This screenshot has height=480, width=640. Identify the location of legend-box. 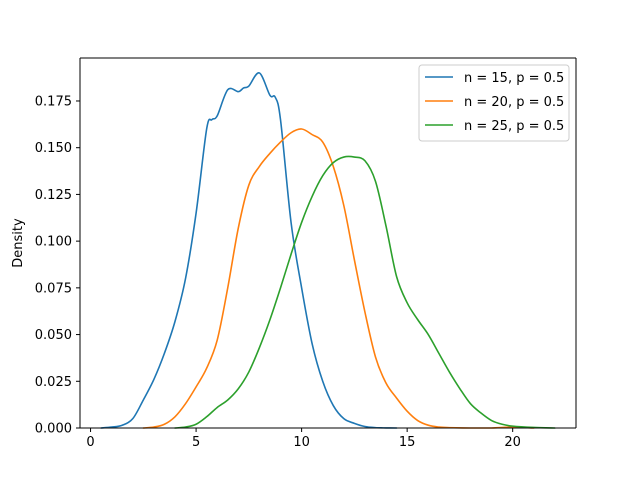
(494, 103).